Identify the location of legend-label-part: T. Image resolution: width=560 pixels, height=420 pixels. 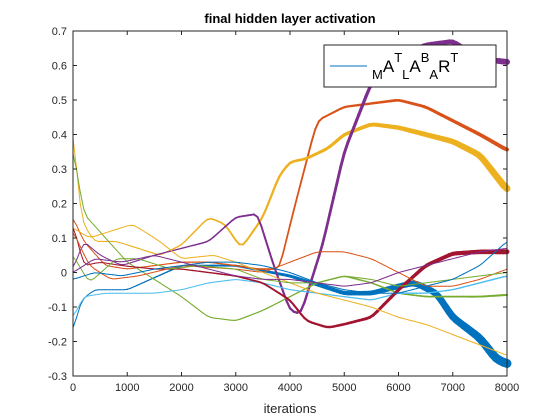
(398, 57).